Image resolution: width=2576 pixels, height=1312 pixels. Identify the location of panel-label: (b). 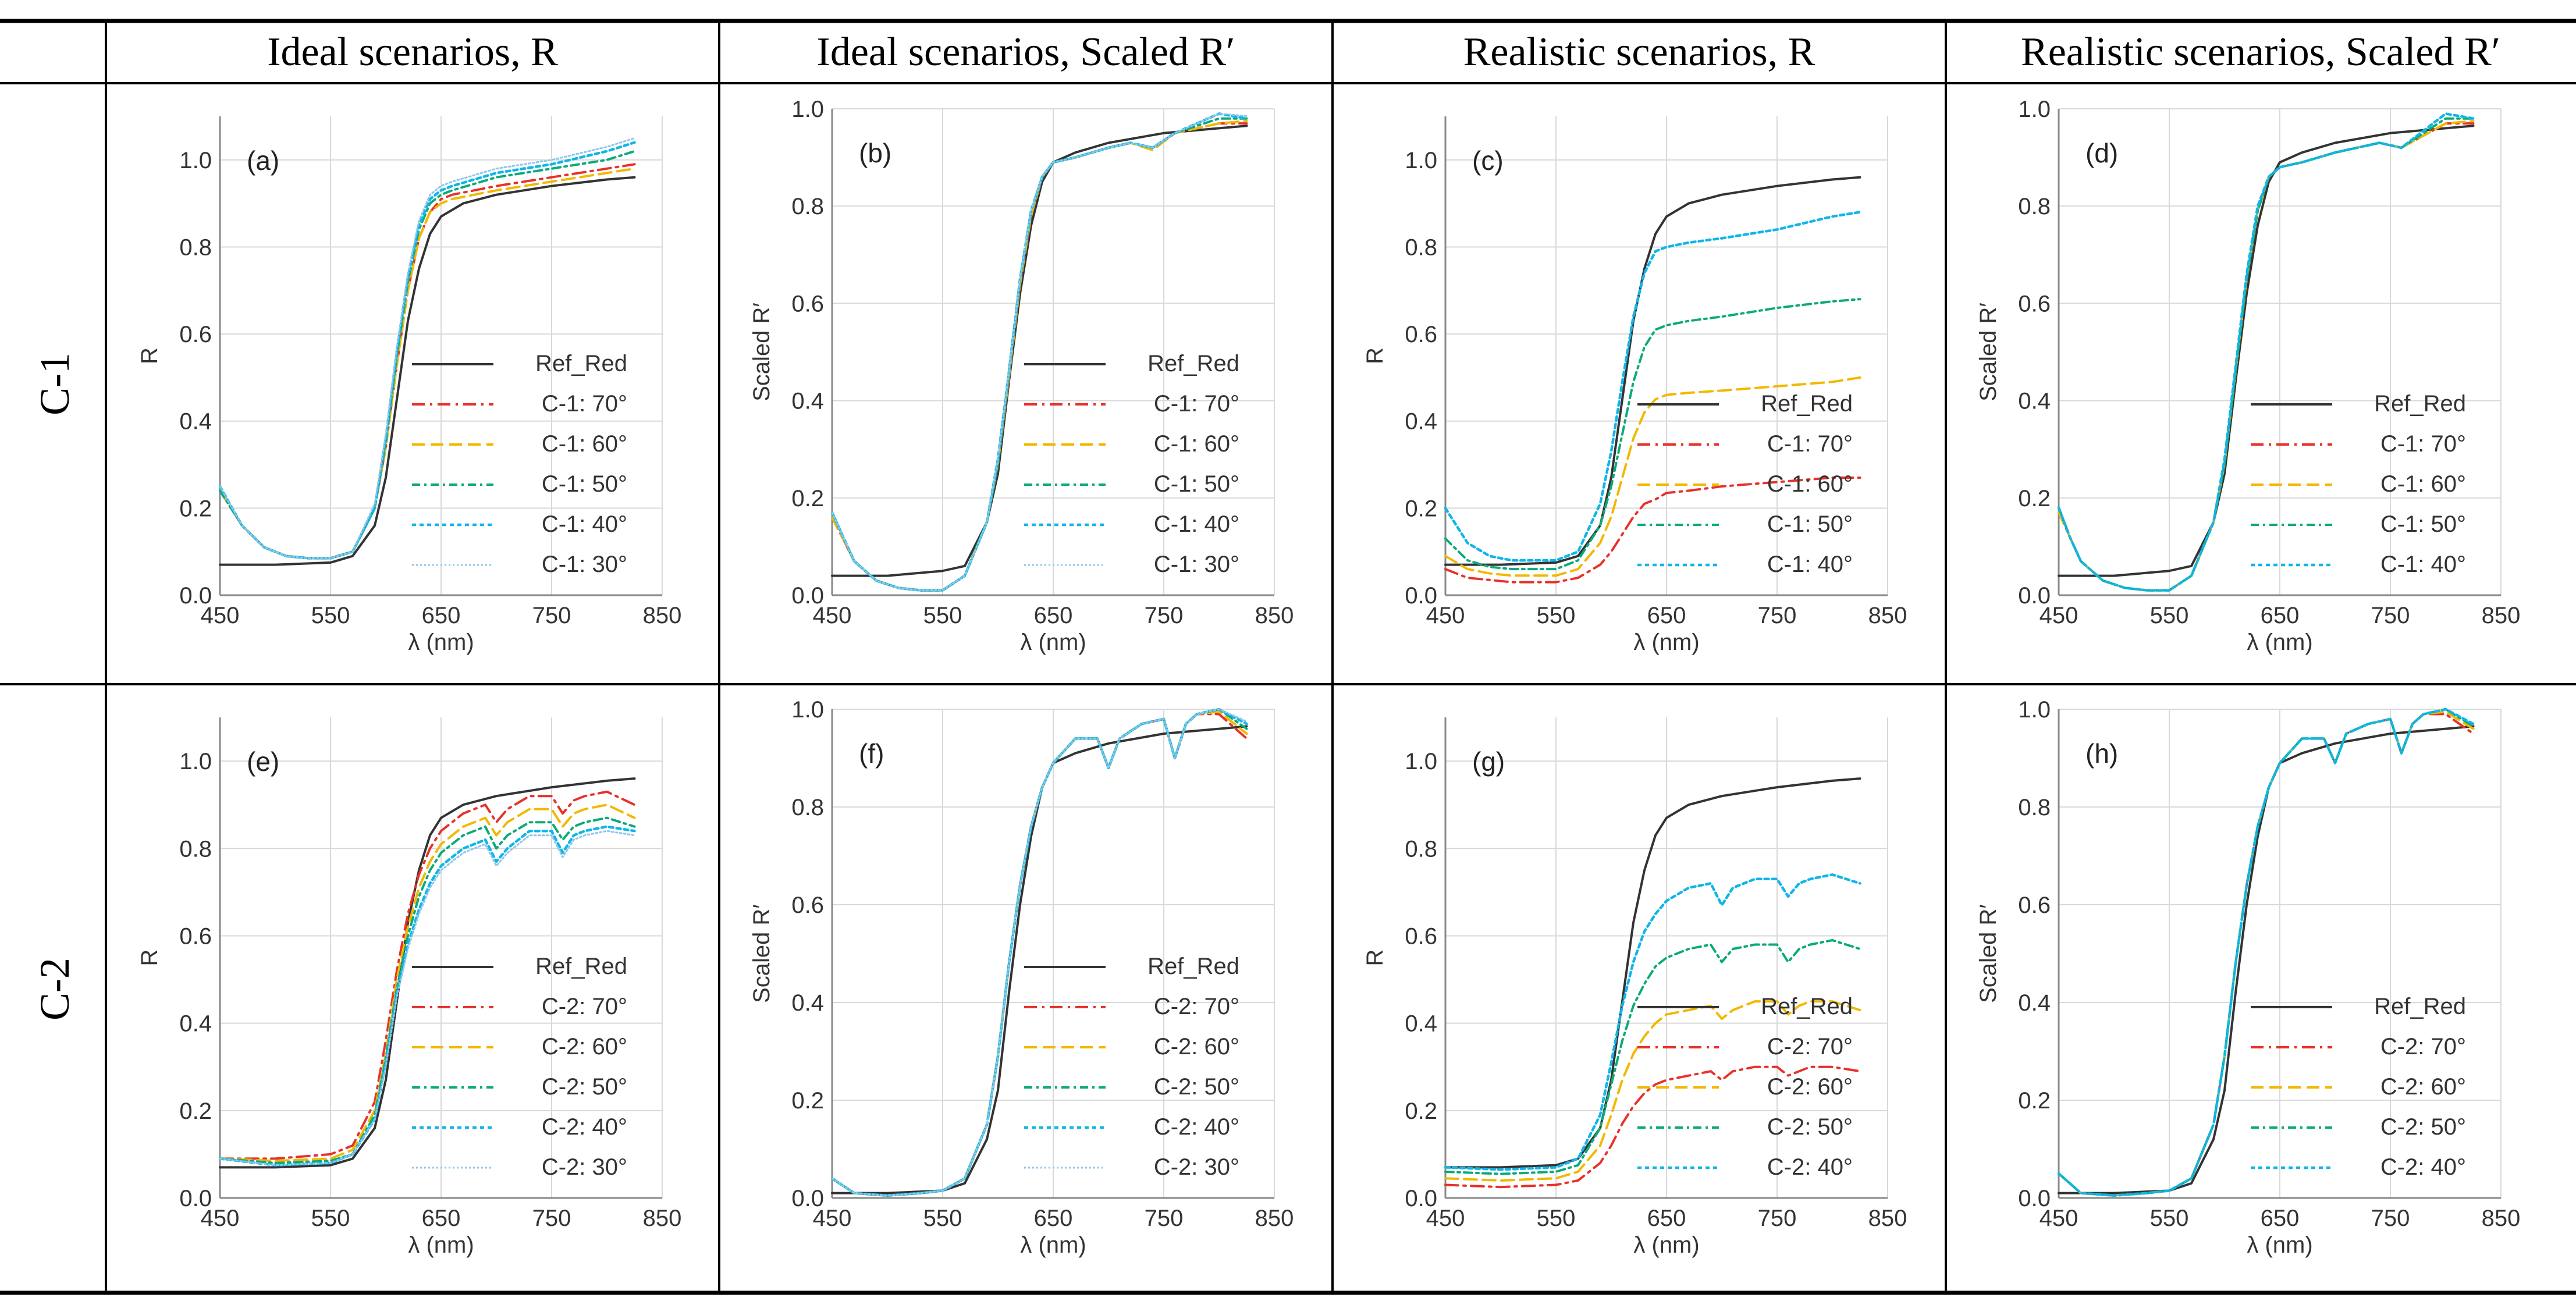
(875, 153).